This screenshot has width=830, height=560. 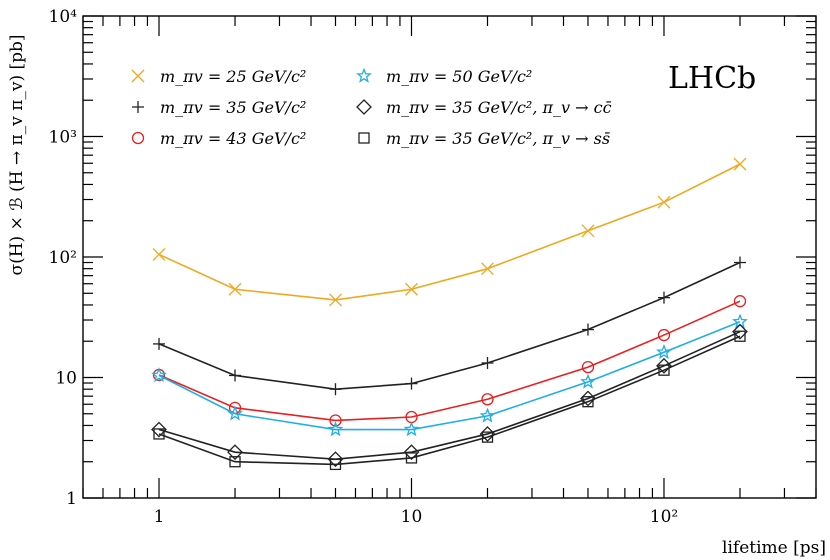 What do you see at coordinates (499, 107) in the screenshot?
I see `legend-label: m_πv = 35 GeV/c², π_v → cc̄` at bounding box center [499, 107].